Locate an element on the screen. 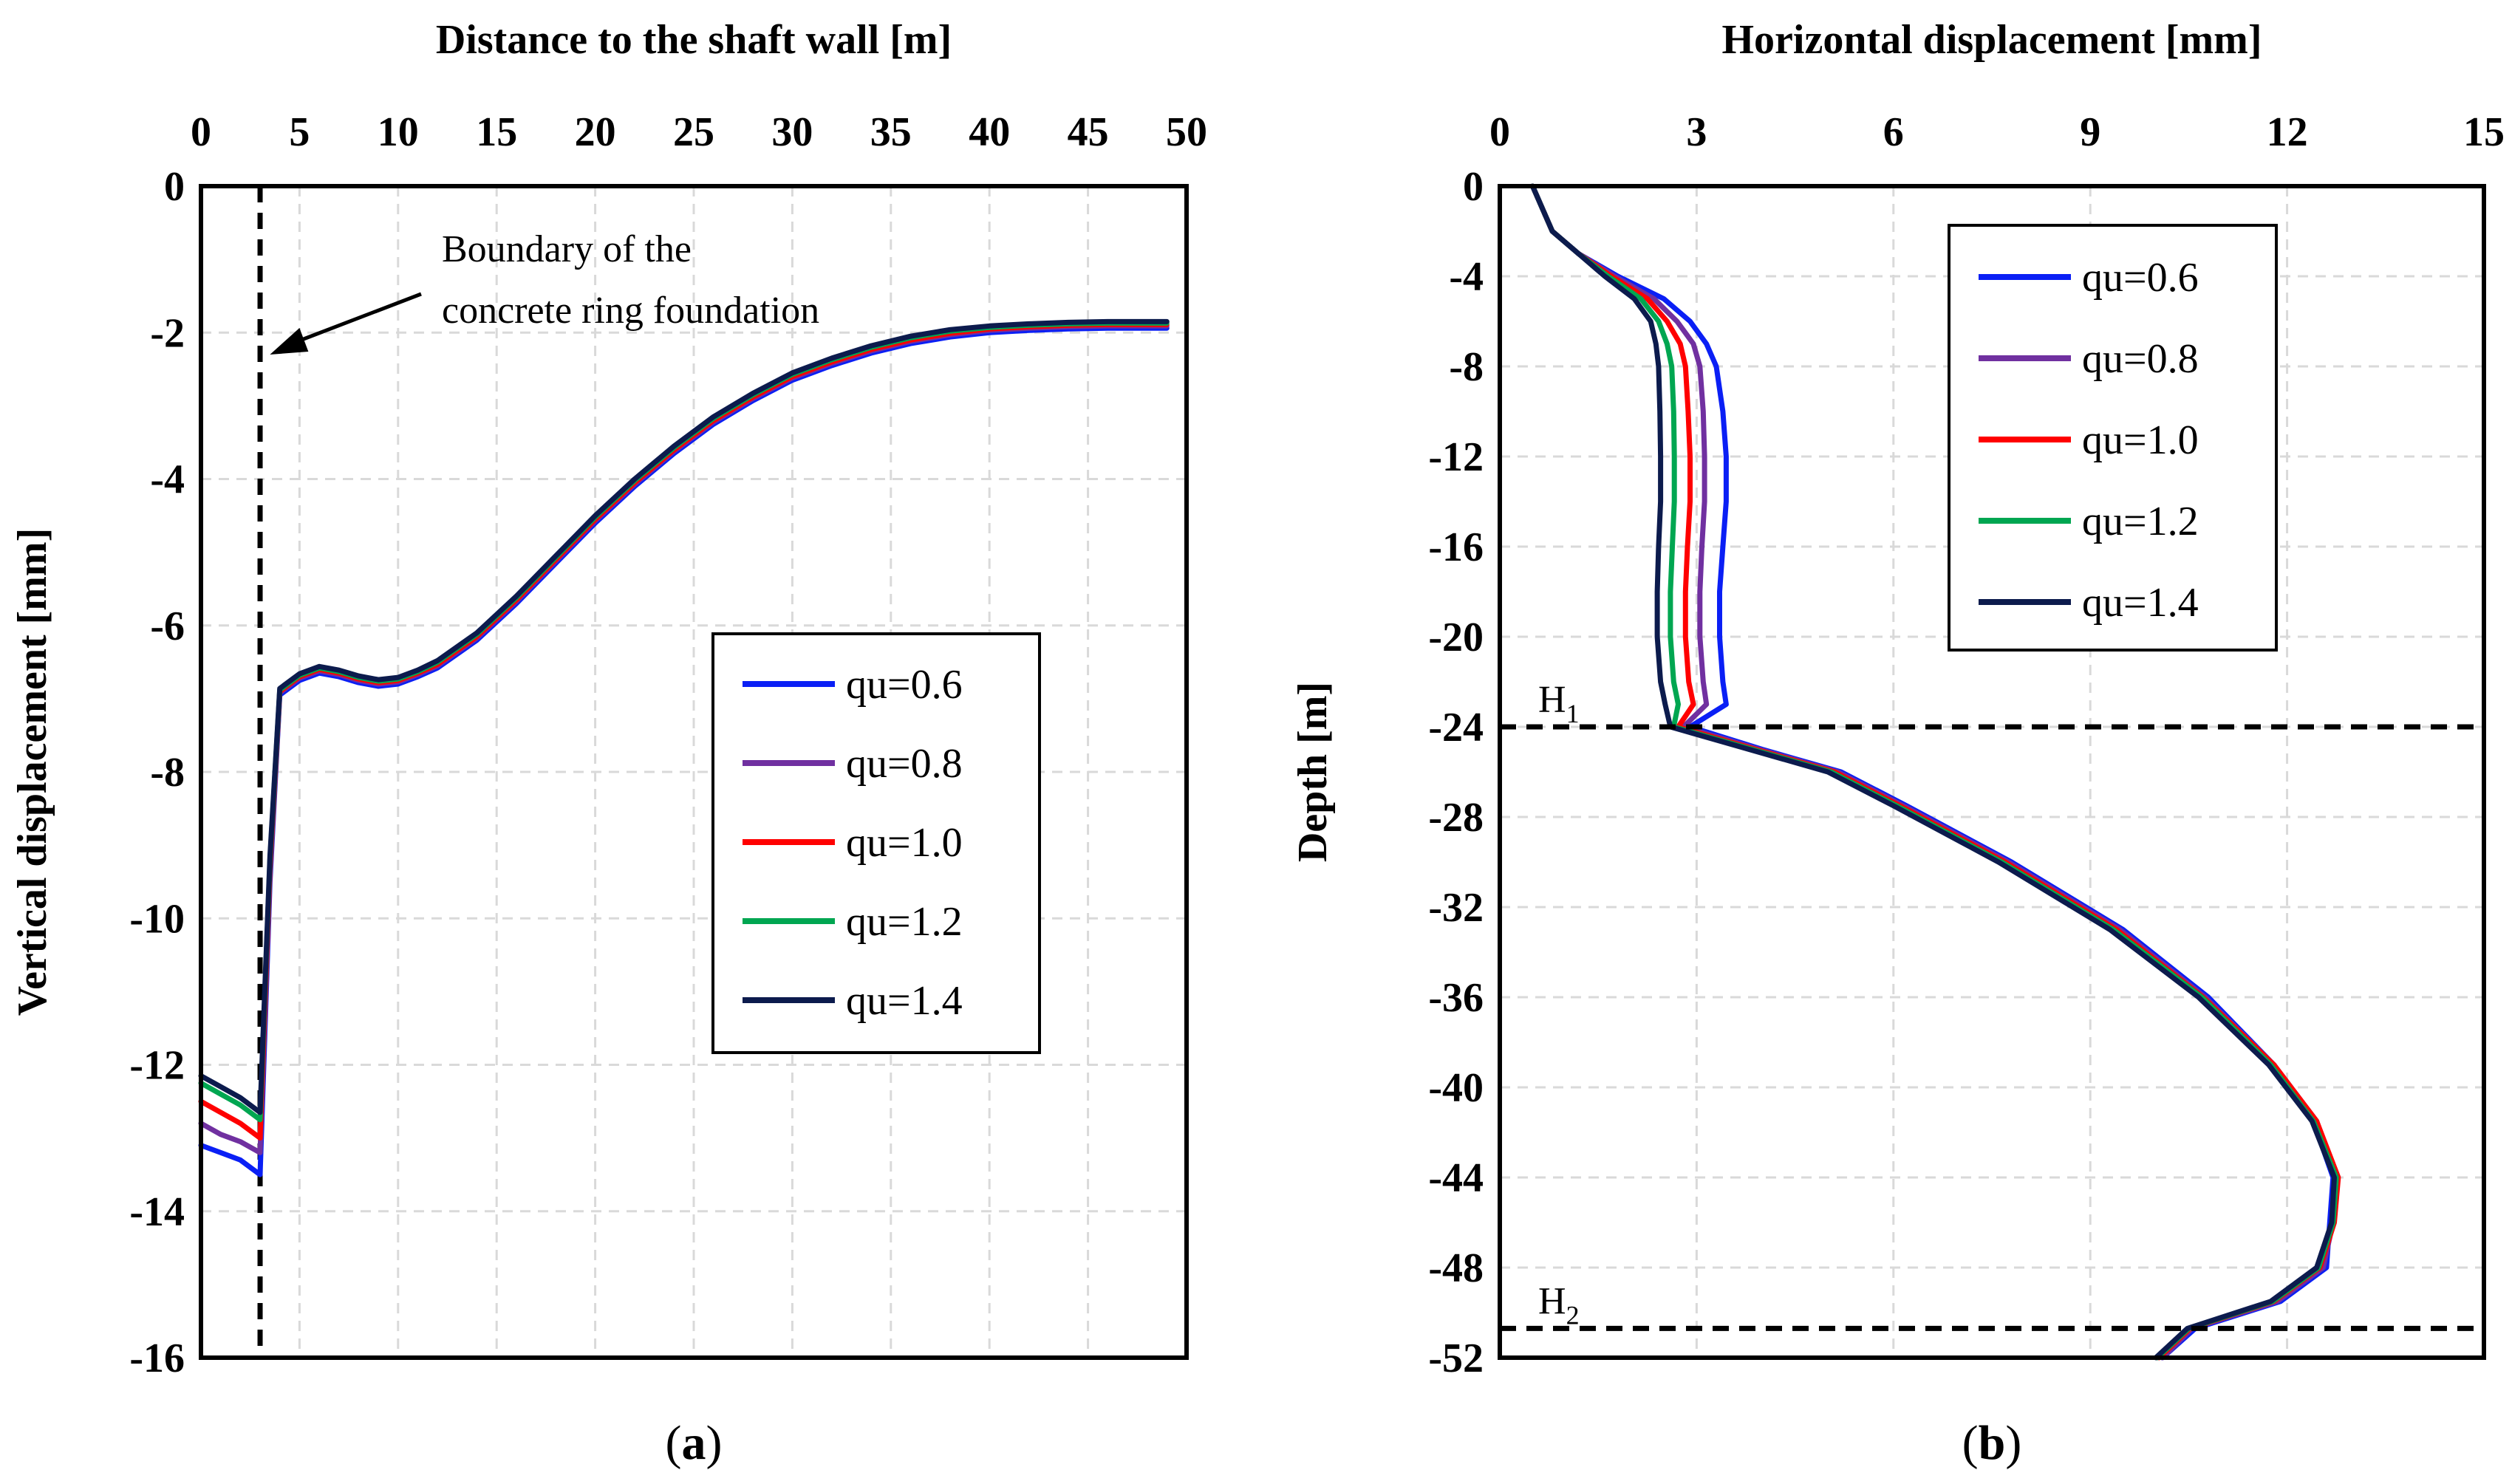  panel-b-x-axis-title: Horizontal displacement [mm] is located at coordinates (1992, 40).